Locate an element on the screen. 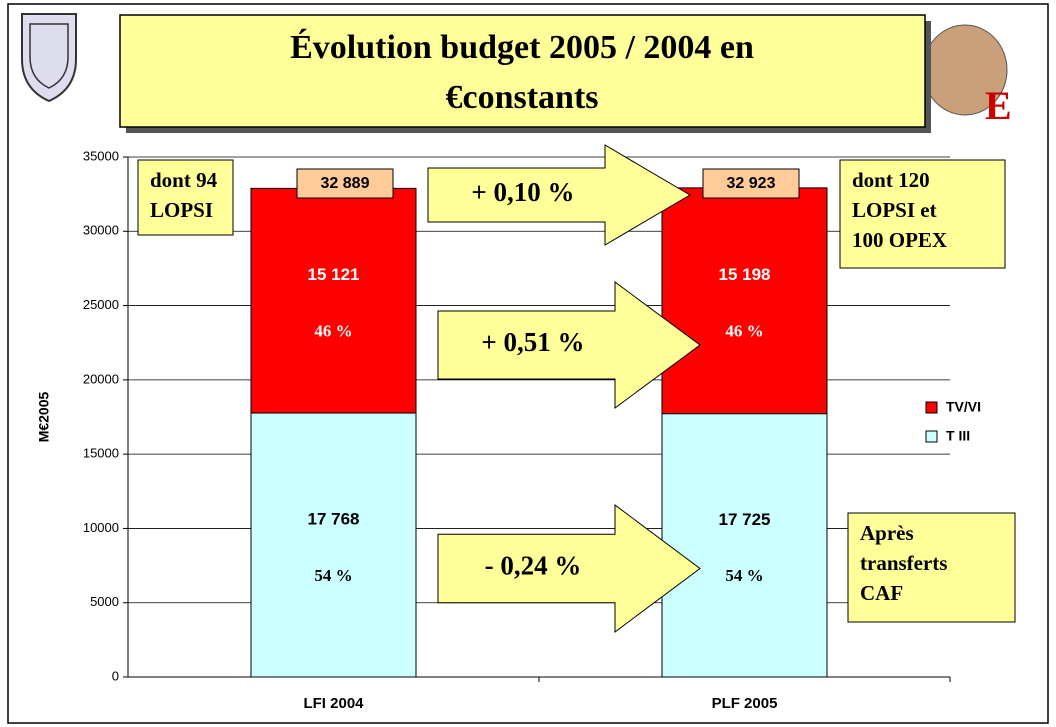 The image size is (1056, 727). value-label: 15 198 is located at coordinates (745, 274).